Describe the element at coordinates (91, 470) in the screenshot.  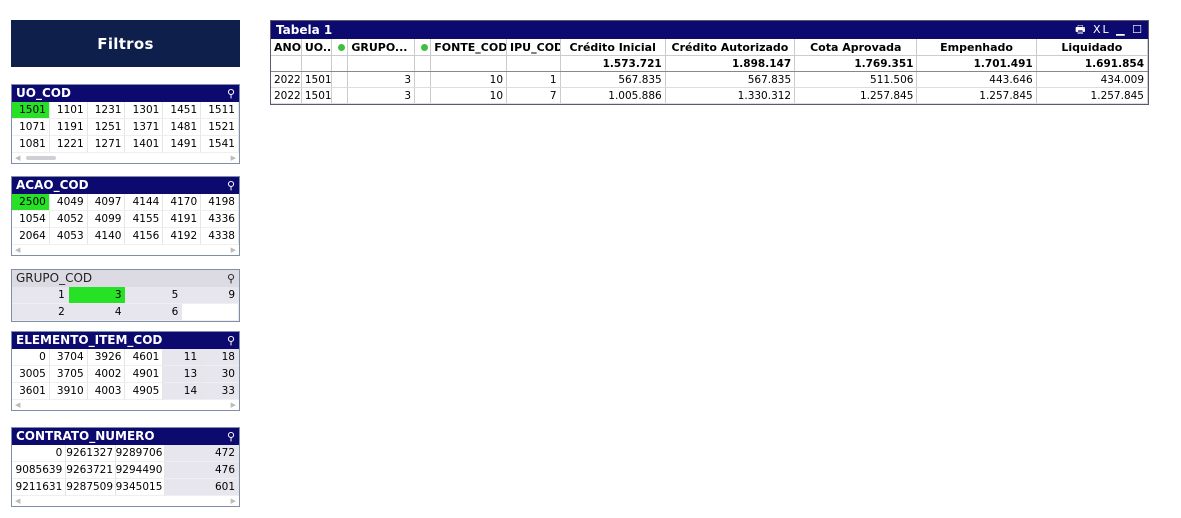
I see `listbox-value: 9263721` at that location.